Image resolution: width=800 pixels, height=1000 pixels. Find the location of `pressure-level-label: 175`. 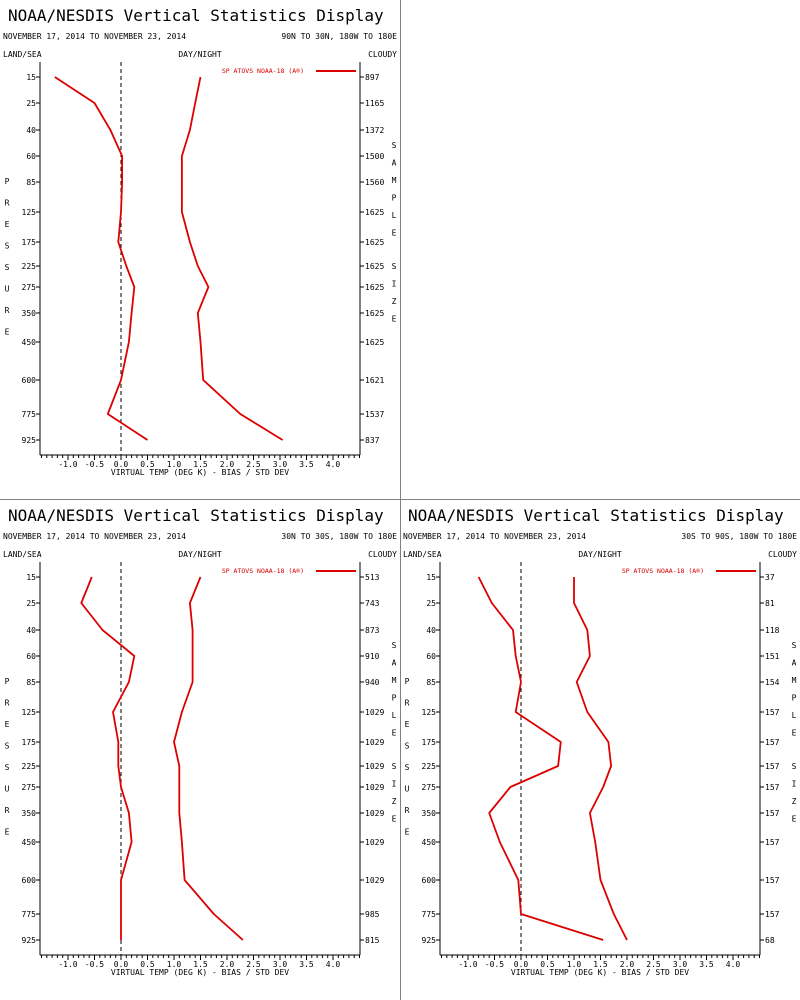

pressure-level-label: 175 is located at coordinates (29, 742).